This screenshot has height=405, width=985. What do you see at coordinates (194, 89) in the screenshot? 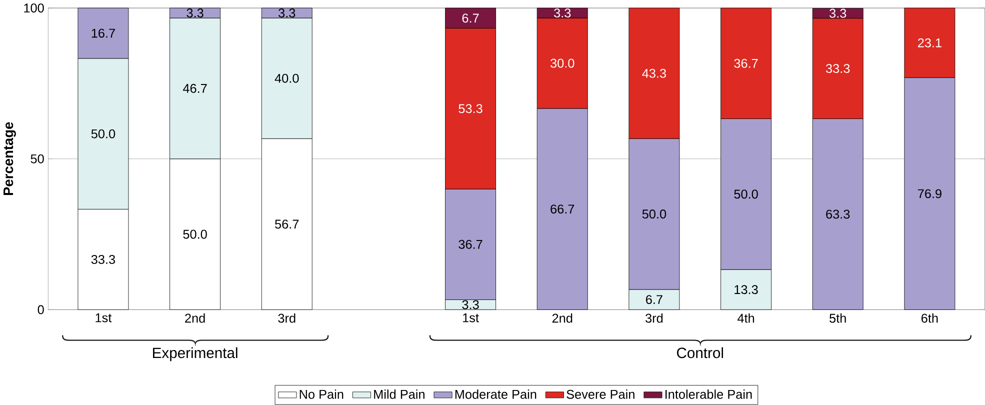
I see `data-label: 46.7` at bounding box center [194, 89].